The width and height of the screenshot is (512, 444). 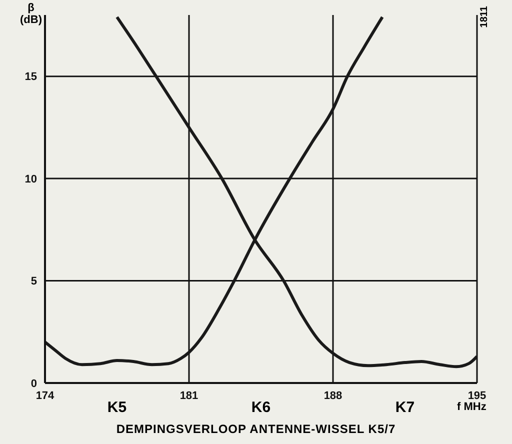 What do you see at coordinates (333, 396) in the screenshot?
I see `x-tick-label: 188` at bounding box center [333, 396].